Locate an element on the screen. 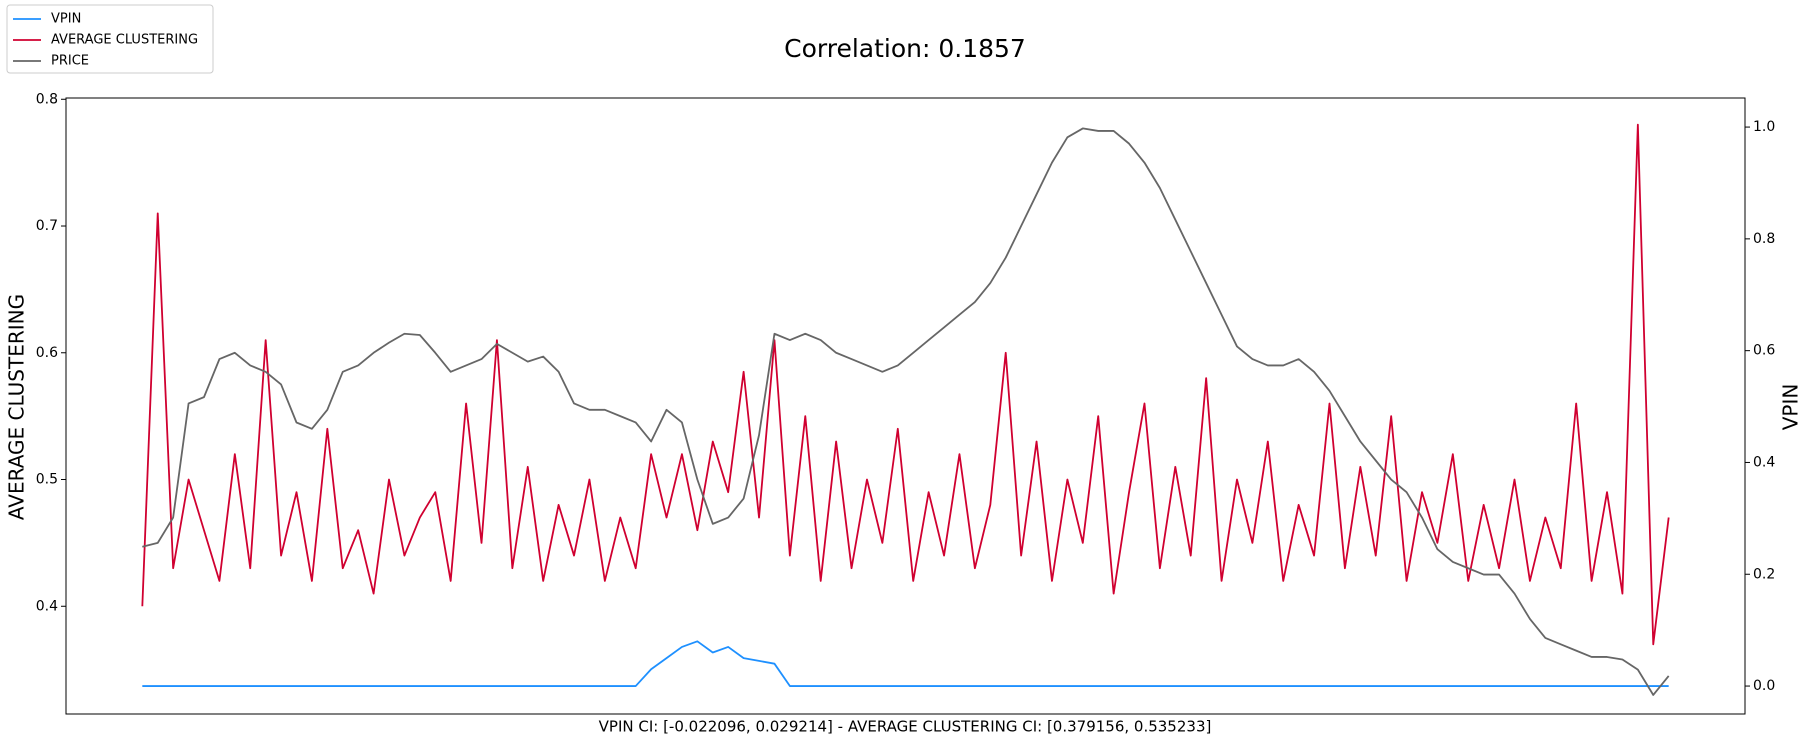 This screenshot has height=744, width=1812. y2-tick-label: 1.0 is located at coordinates (1764, 127).